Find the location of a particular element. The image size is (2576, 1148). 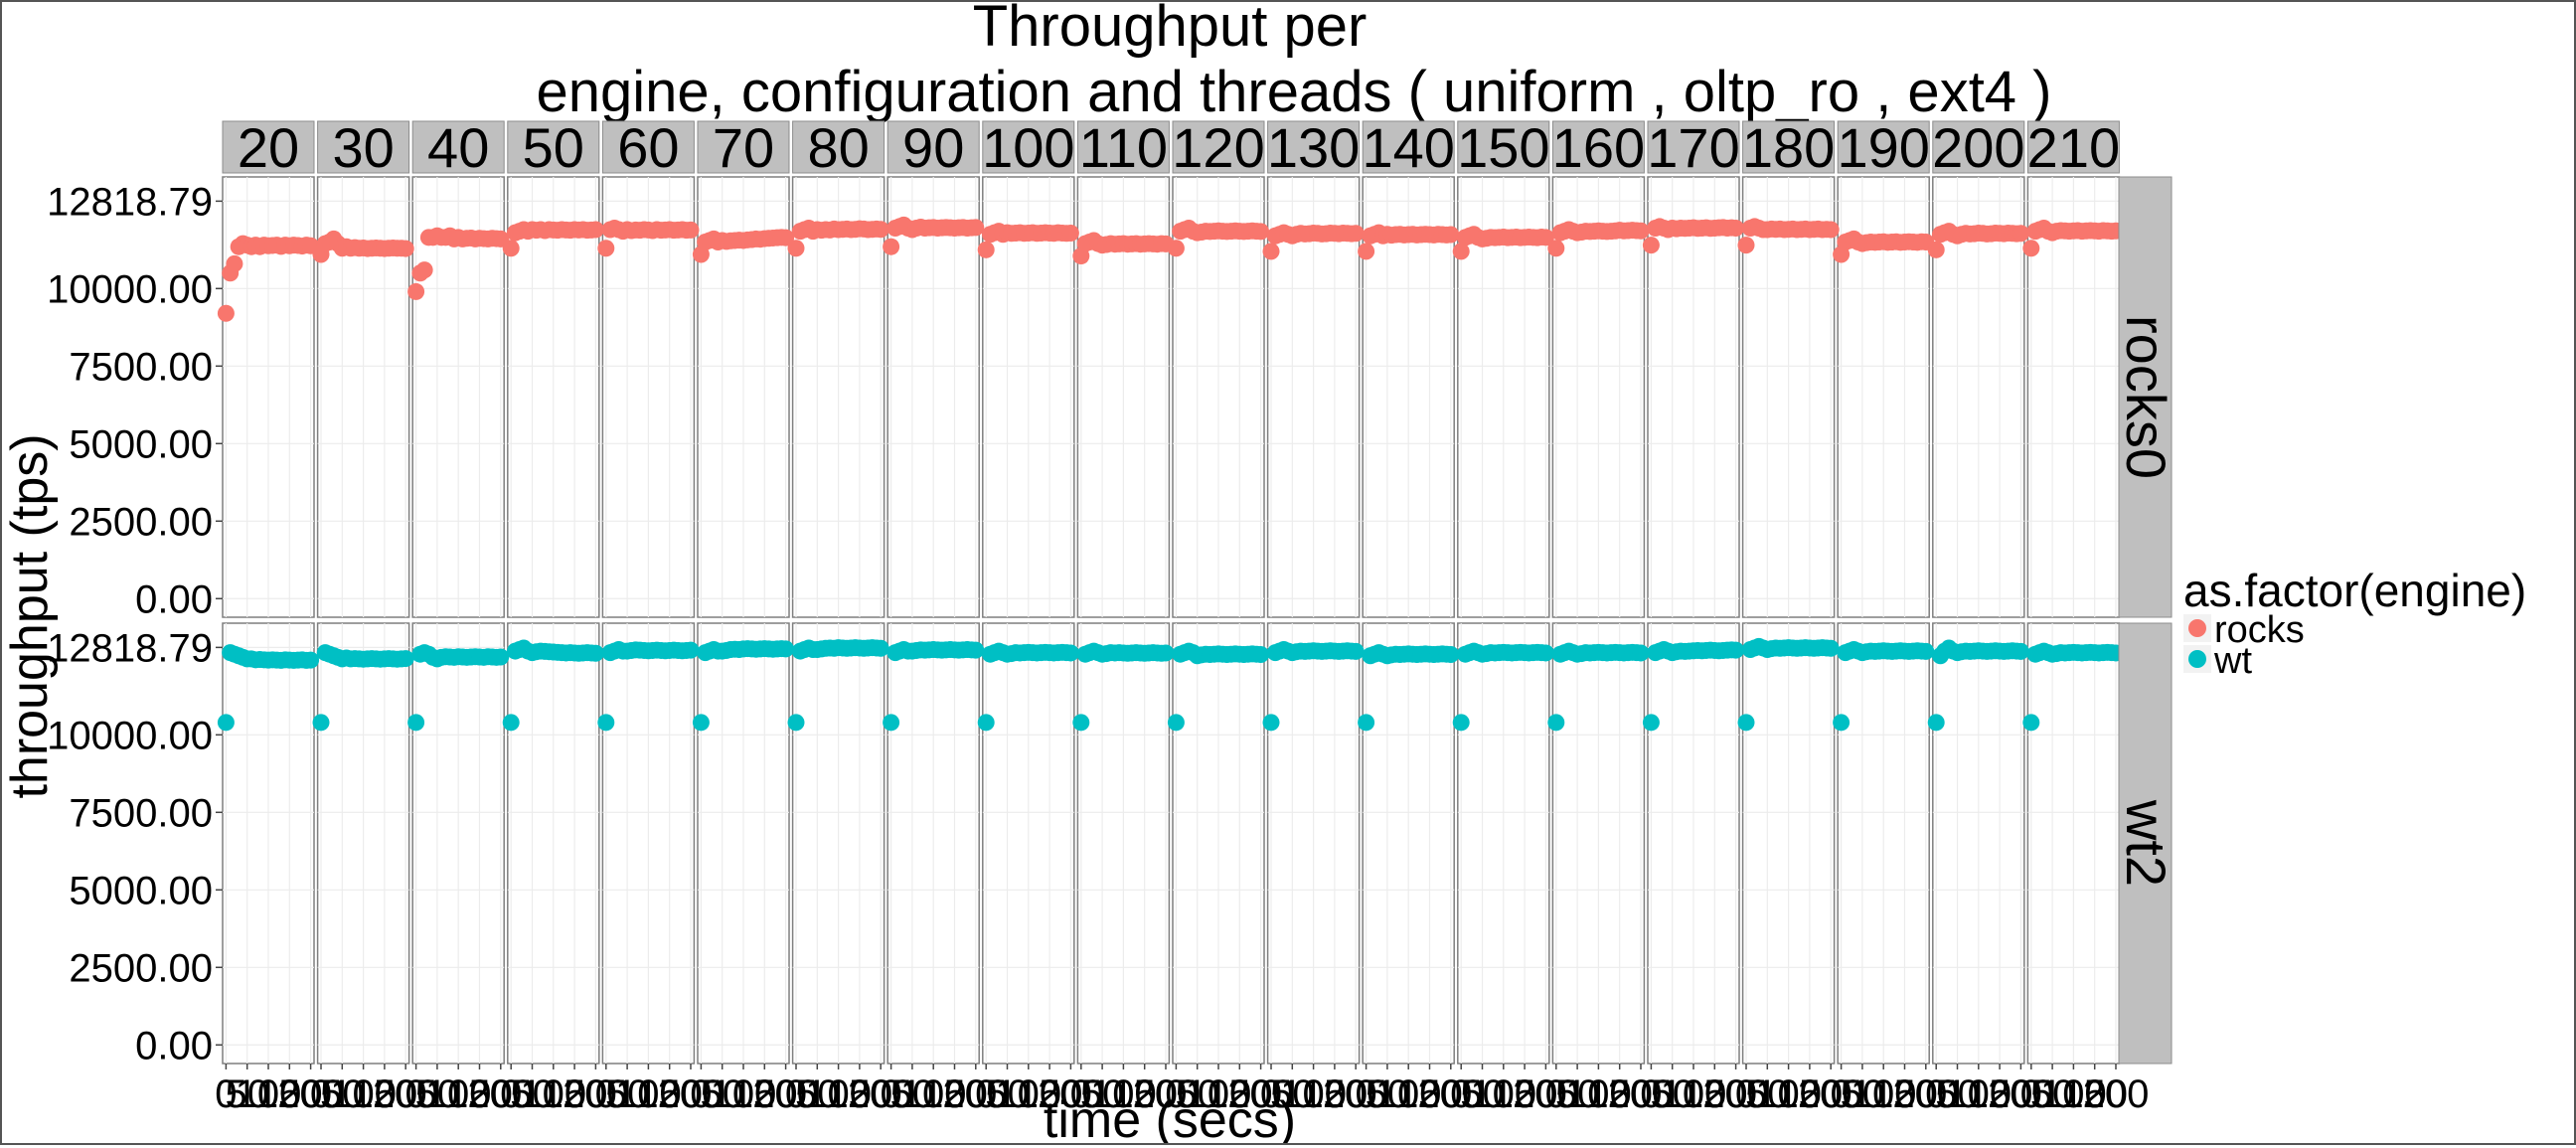

column-strip-label: 200 is located at coordinates (1978, 147).